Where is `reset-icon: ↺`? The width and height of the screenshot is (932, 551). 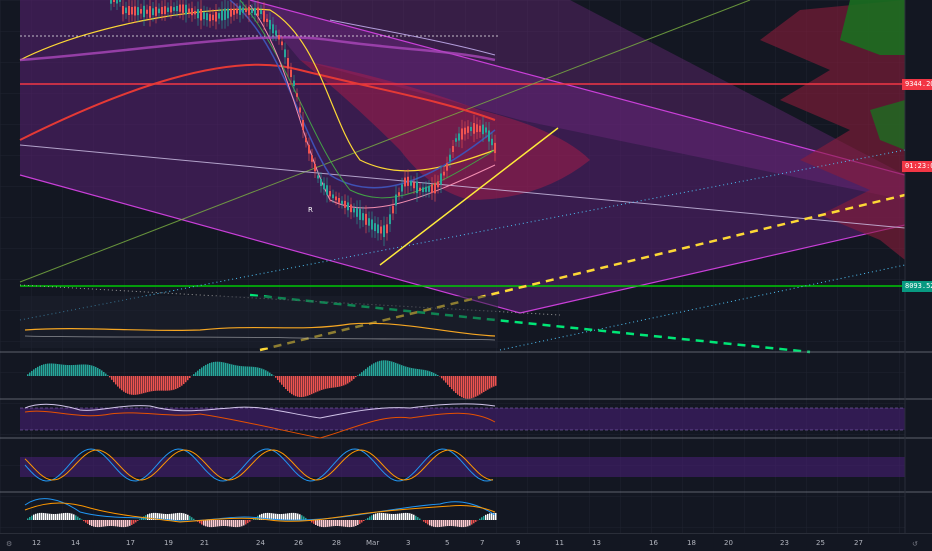 reset-icon: ↺ is located at coordinates (915, 544).